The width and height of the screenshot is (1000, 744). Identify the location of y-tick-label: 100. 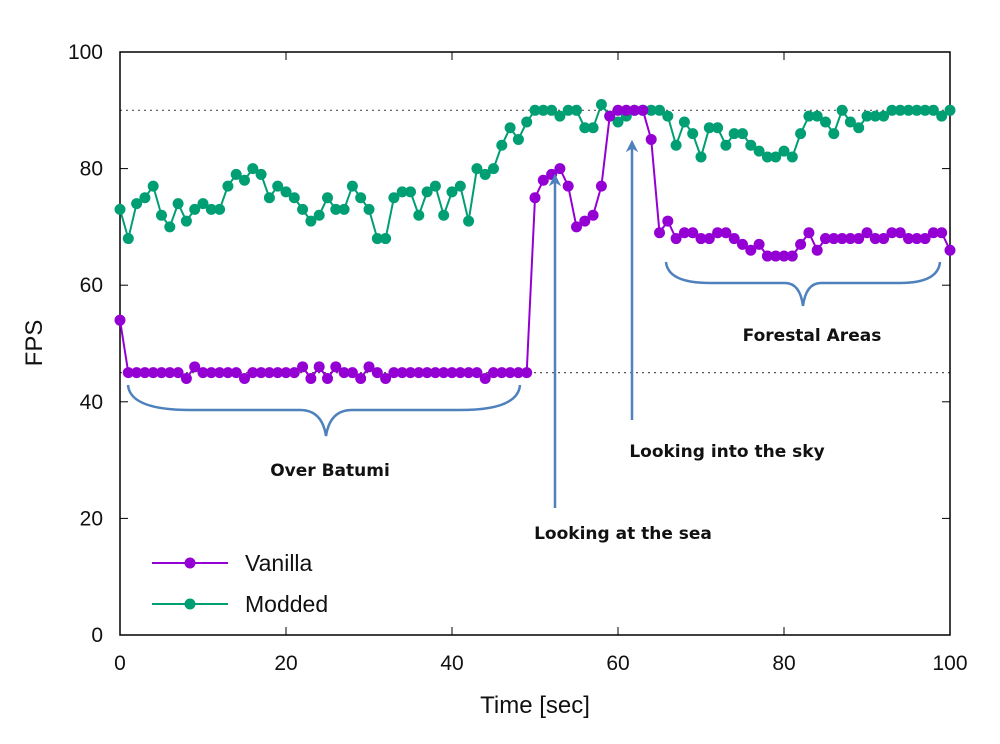
(85, 52).